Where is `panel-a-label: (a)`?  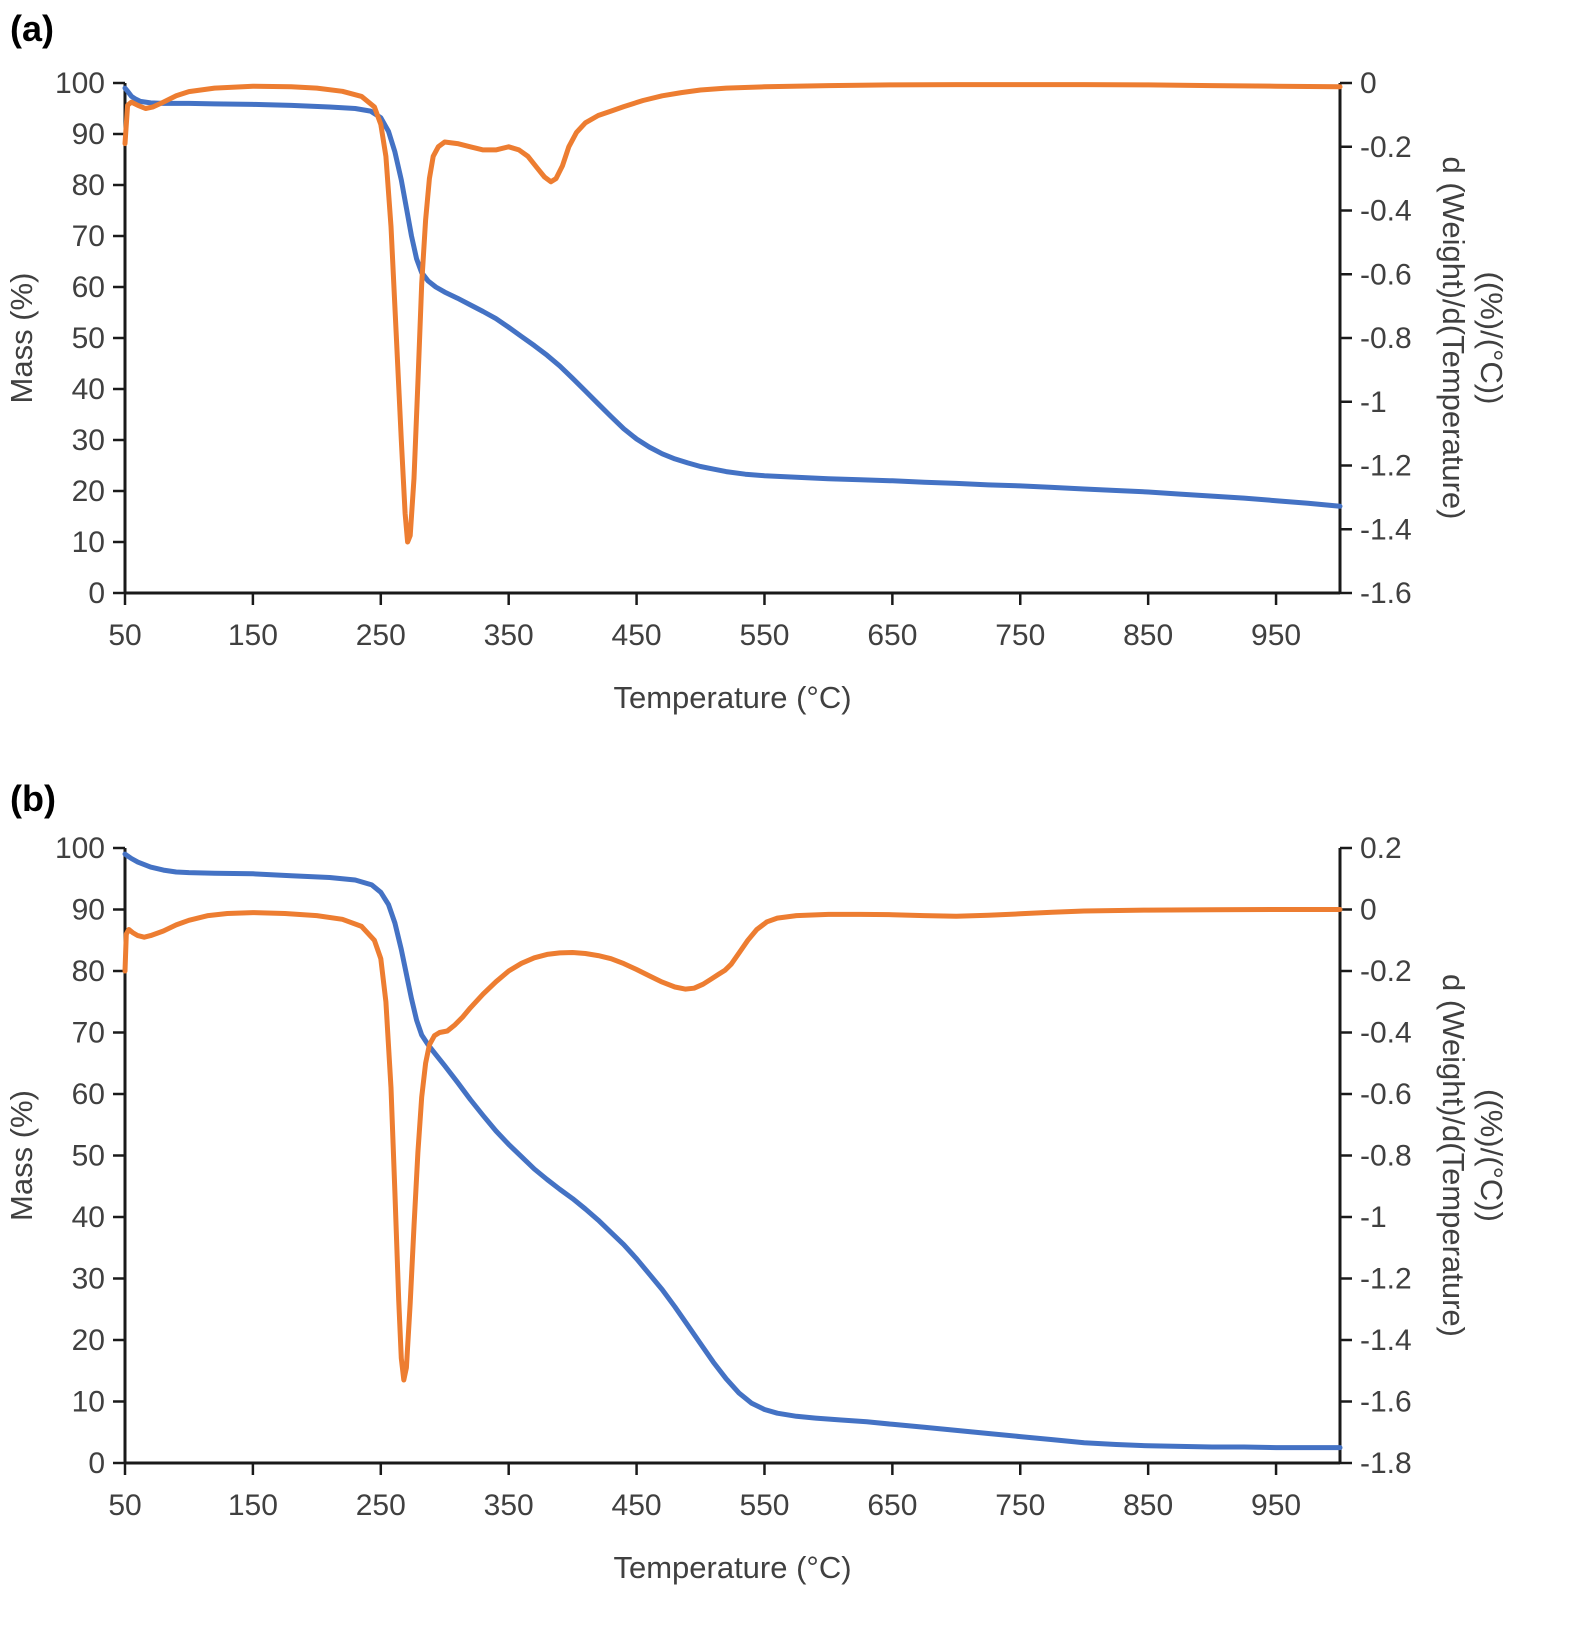 panel-a-label: (a) is located at coordinates (32, 28).